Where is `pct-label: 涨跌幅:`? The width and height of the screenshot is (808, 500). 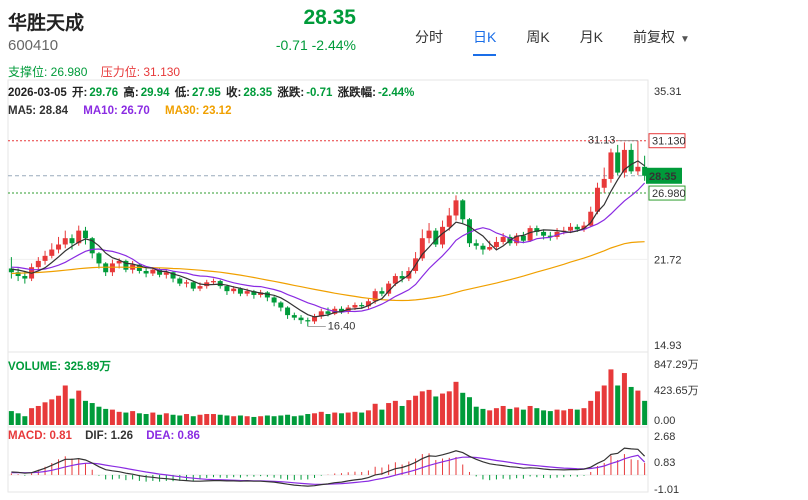 pct-label: 涨跌幅: is located at coordinates (356, 93).